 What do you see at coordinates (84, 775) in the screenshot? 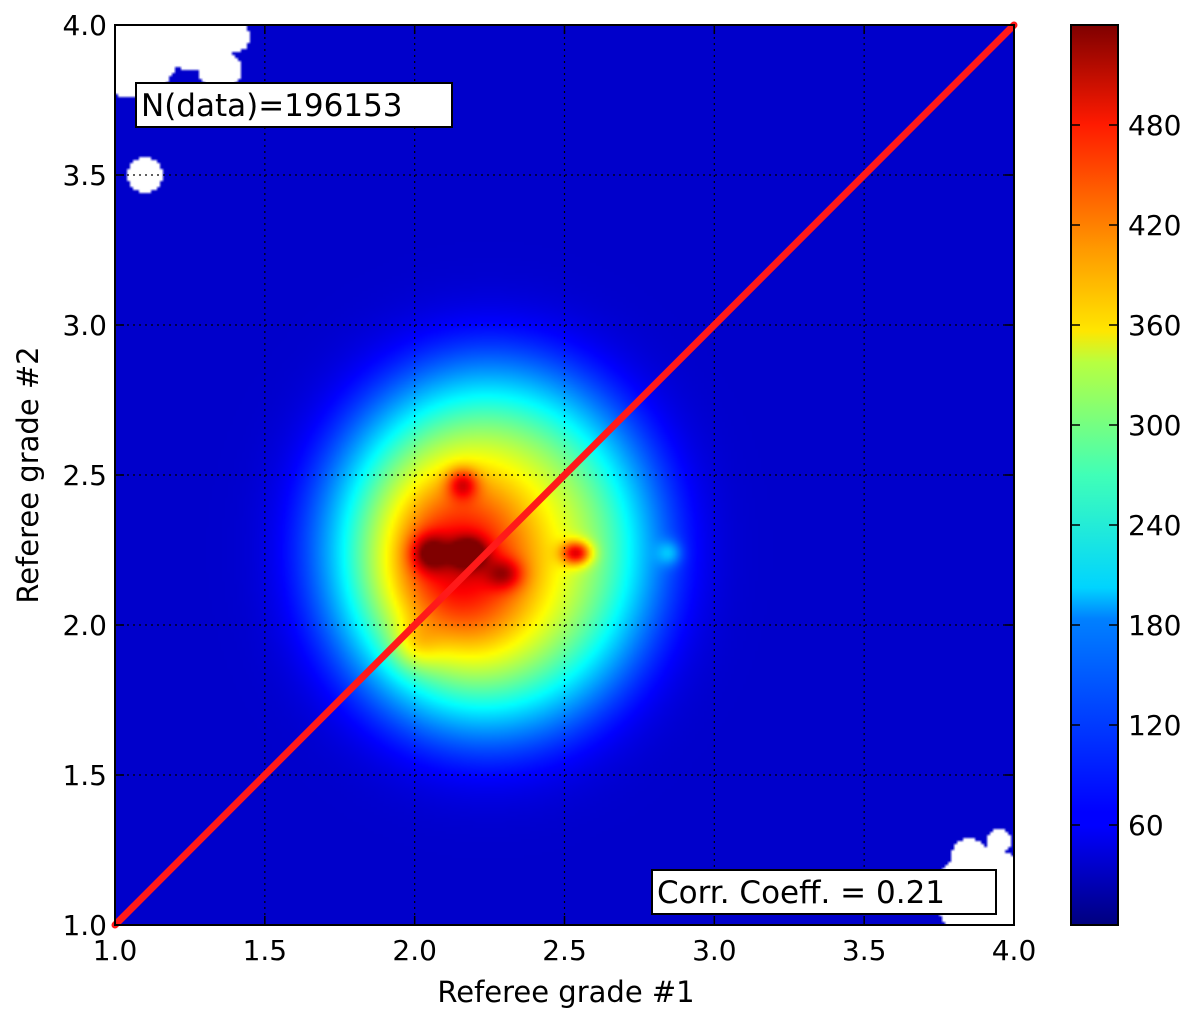
I see `y-tick-label: 1.5` at bounding box center [84, 775].